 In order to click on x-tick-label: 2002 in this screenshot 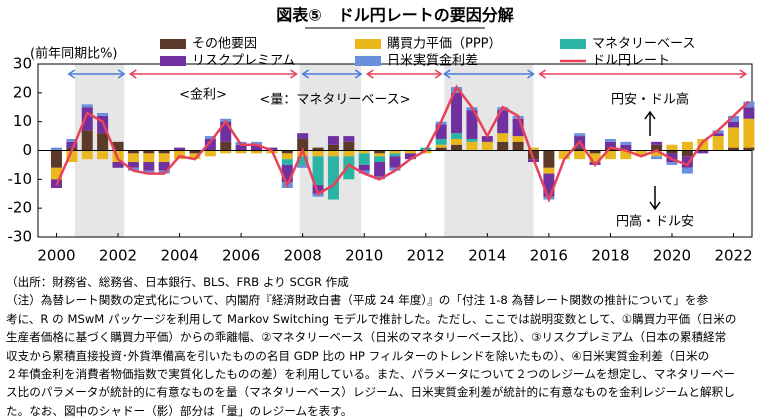, I will do `click(118, 256)`.